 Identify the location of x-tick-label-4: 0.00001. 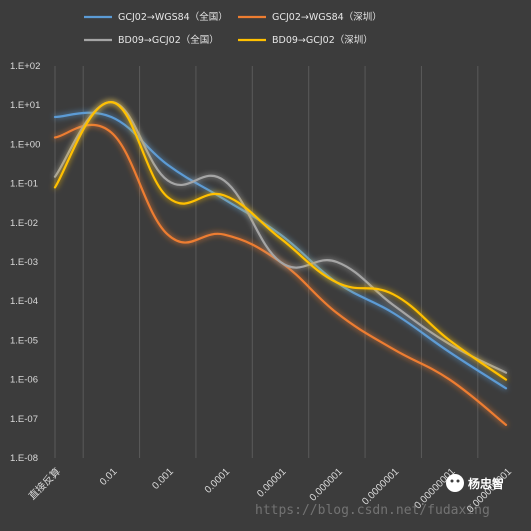
(272, 483).